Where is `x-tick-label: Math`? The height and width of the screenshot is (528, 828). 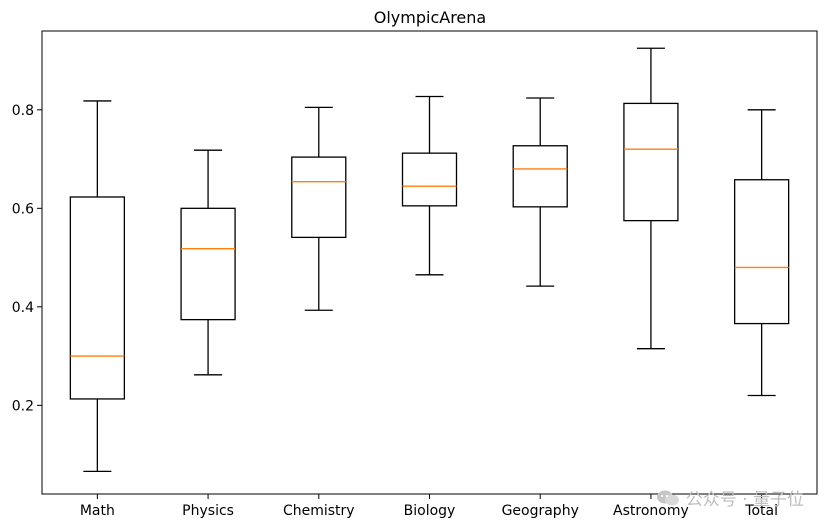 x-tick-label: Math is located at coordinates (97, 511).